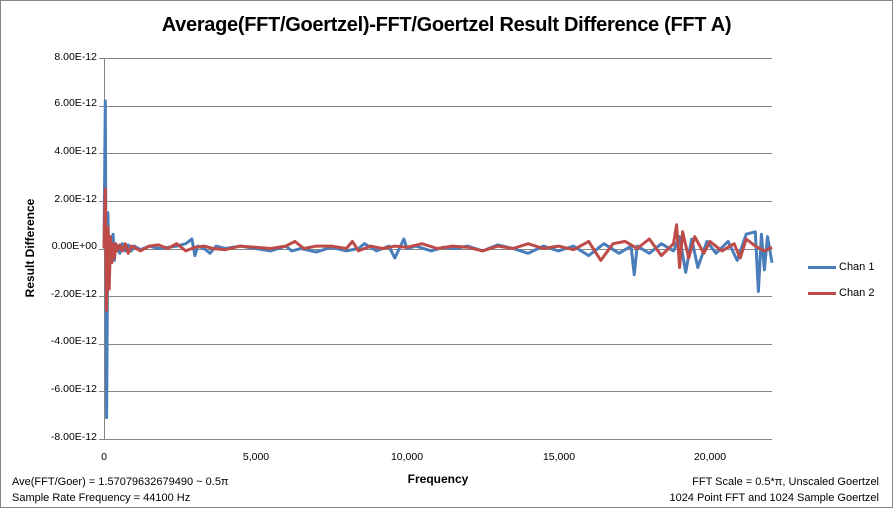 This screenshot has height=508, width=893. I want to click on legend-item-chan-2: Chan 2, so click(841, 293).